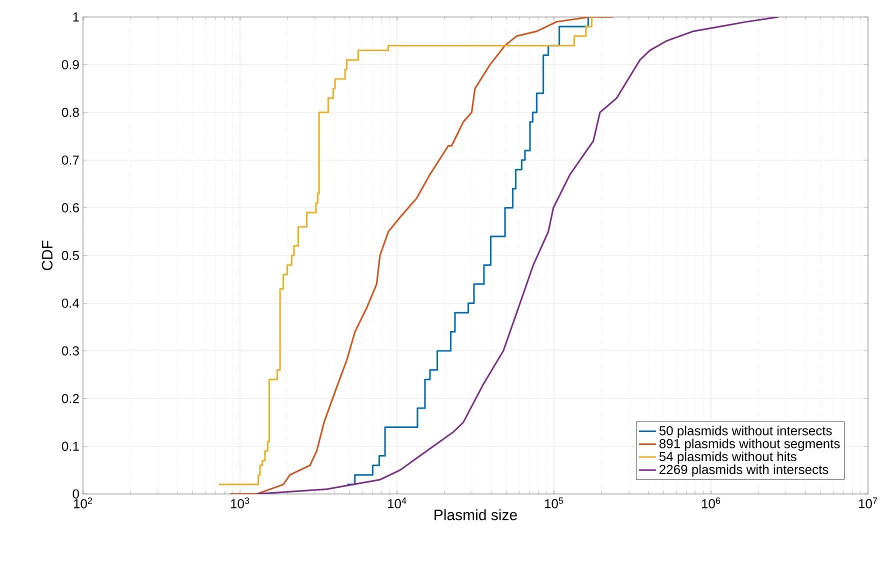 The width and height of the screenshot is (887, 562). What do you see at coordinates (397, 503) in the screenshot?
I see `x-tick-label: 10$^{4}$` at bounding box center [397, 503].